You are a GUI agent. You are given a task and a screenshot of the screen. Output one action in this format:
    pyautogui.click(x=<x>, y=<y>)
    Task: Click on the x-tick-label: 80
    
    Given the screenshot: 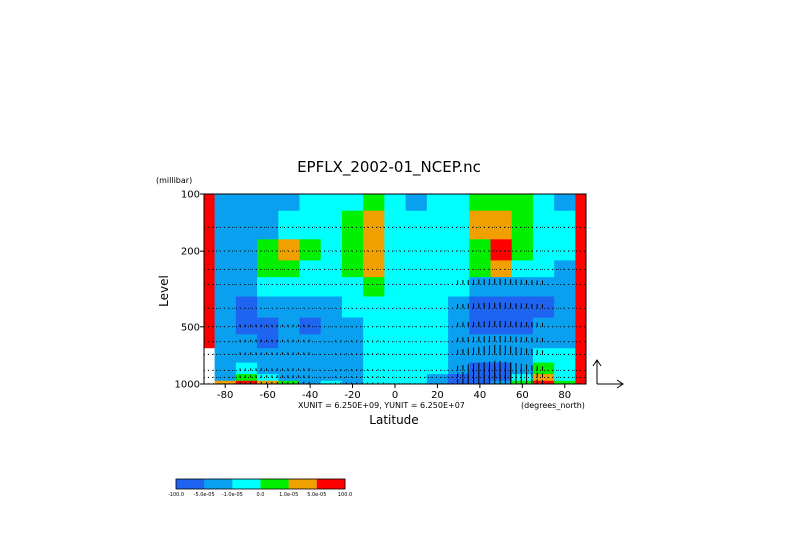 What is the action you would take?
    pyautogui.click(x=564, y=395)
    